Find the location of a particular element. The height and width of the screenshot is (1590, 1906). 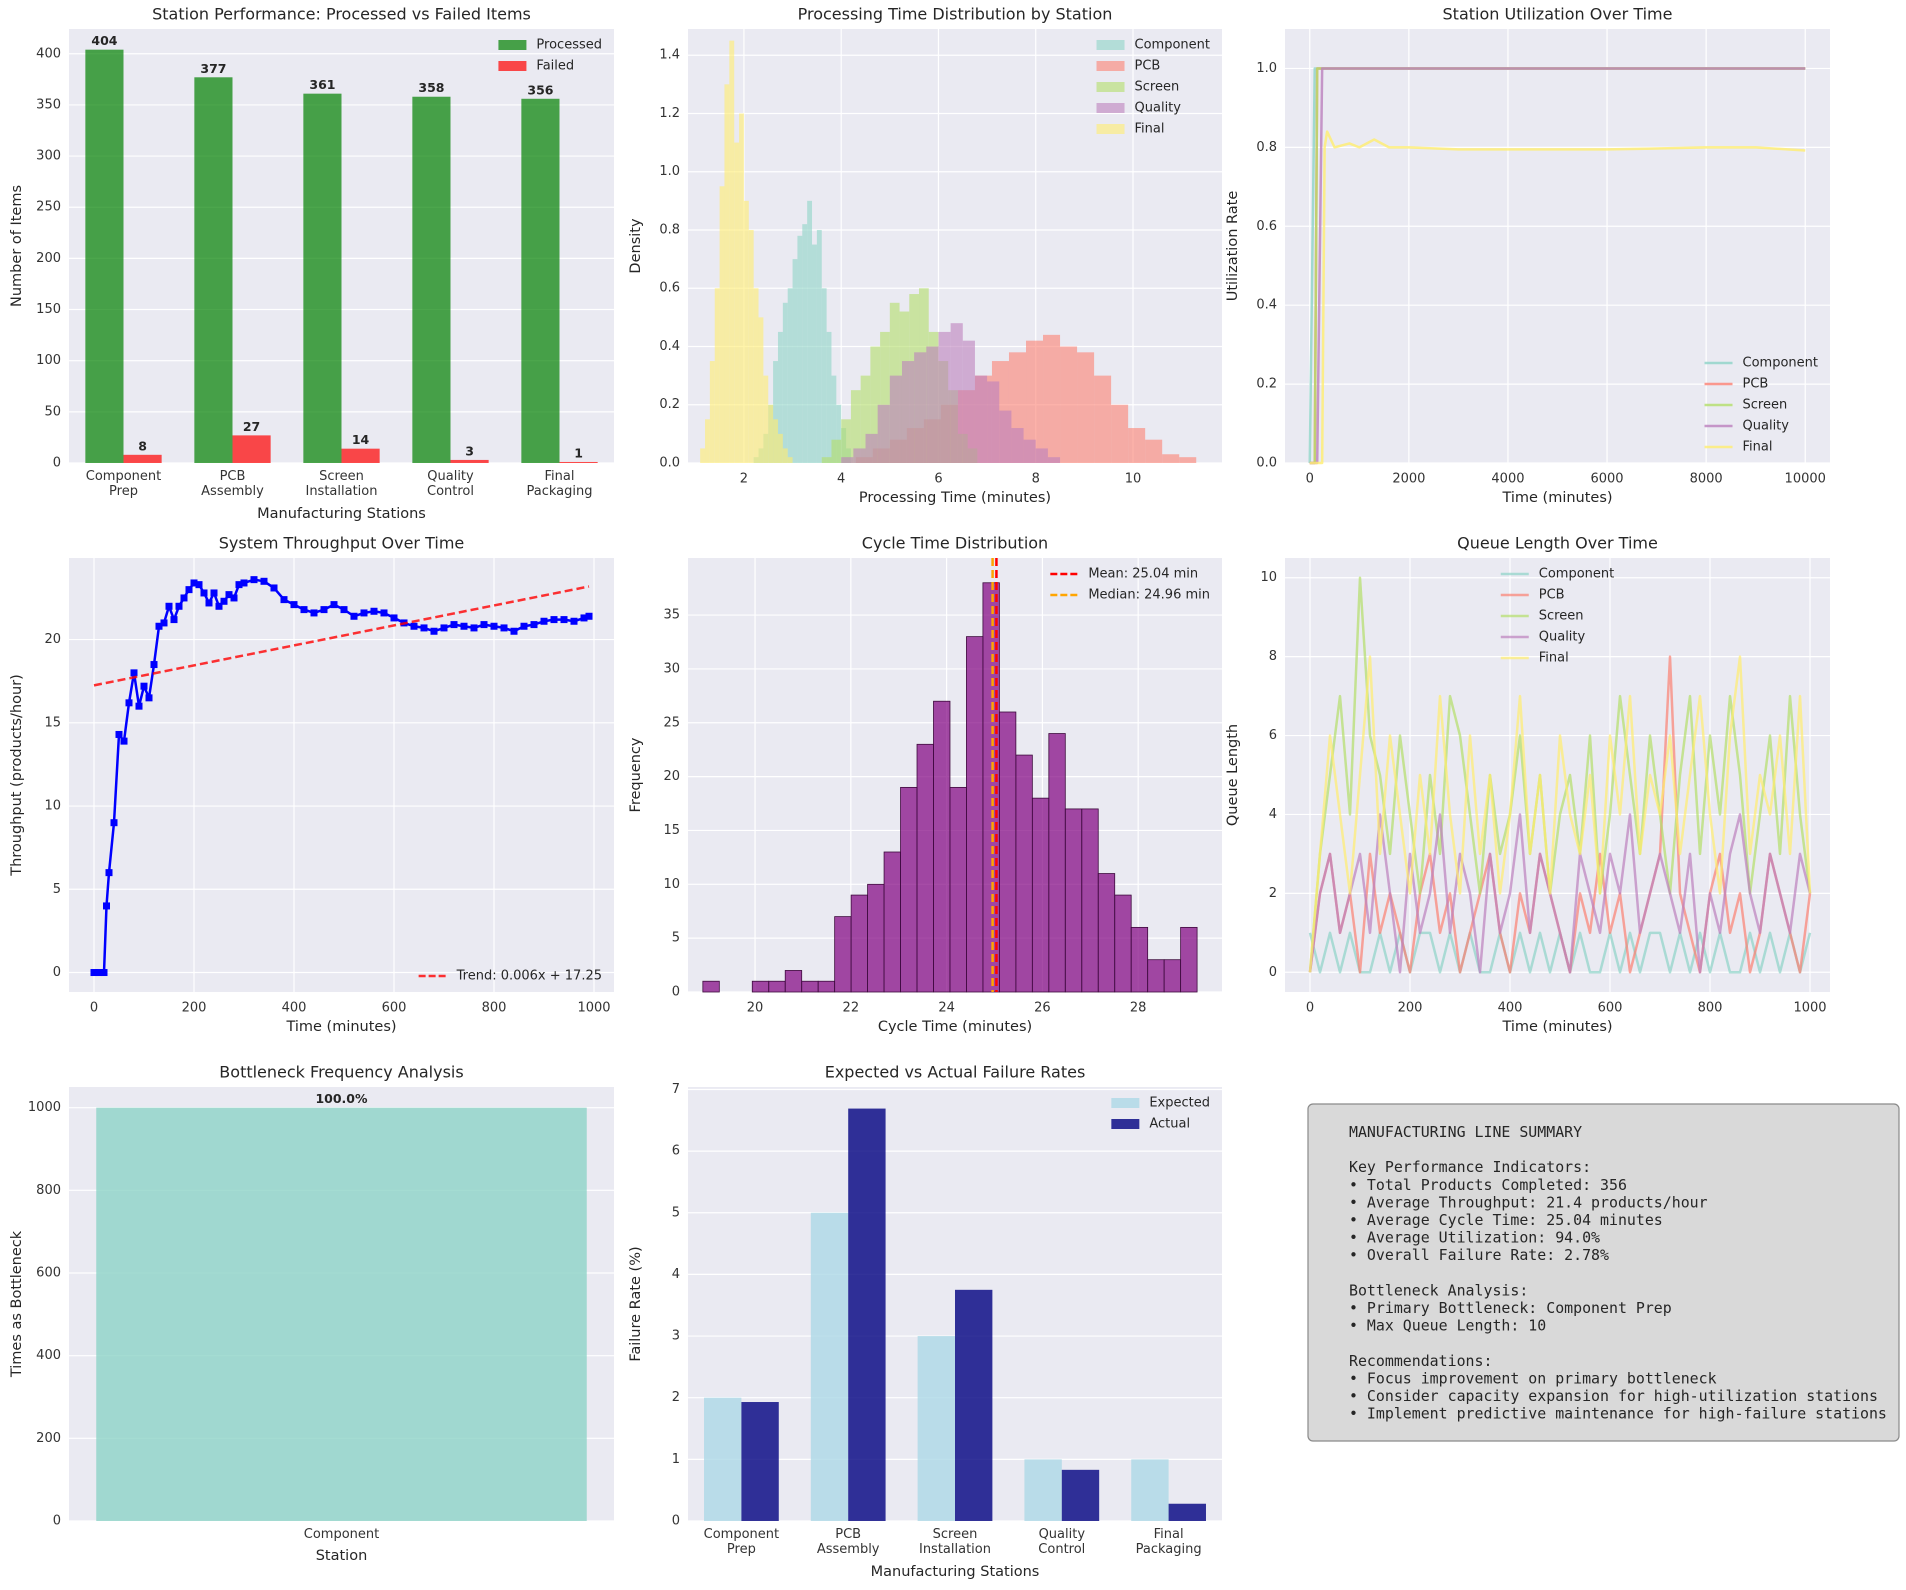

legend-label: Component is located at coordinates (1780, 363).